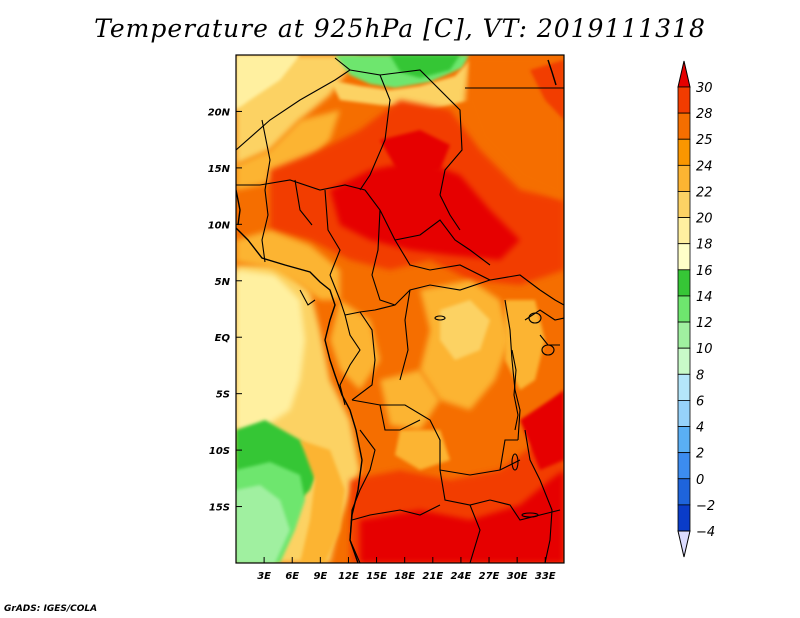 The image size is (800, 618). Describe the element at coordinates (704, 271) in the screenshot. I see `colorbar-label: 16` at that location.